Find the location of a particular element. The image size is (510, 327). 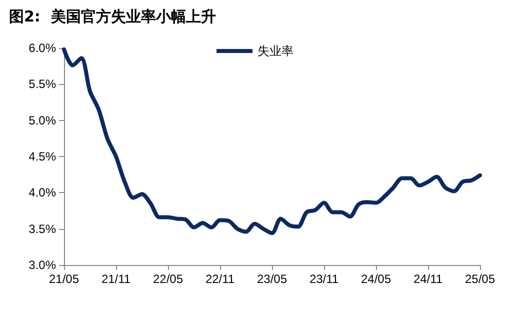

x-tick-label: 22/05 is located at coordinates (168, 279).